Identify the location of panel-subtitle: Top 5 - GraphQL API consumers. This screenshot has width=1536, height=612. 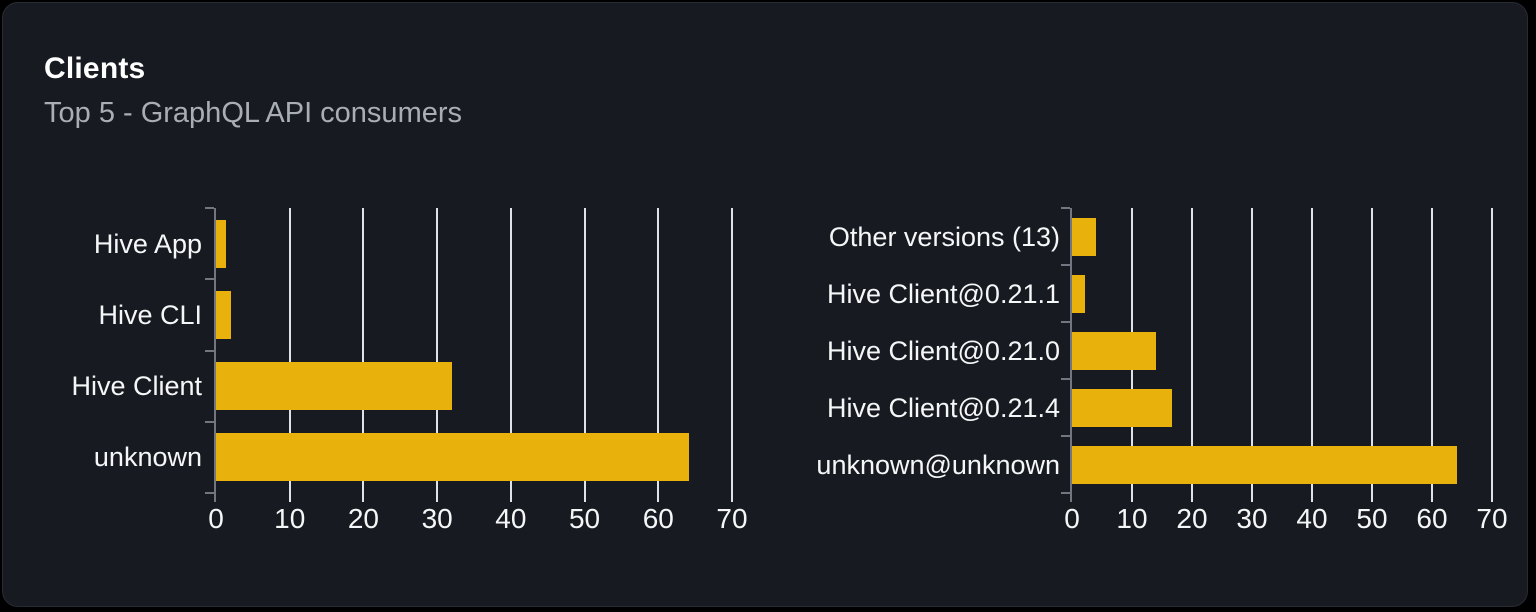
(253, 113).